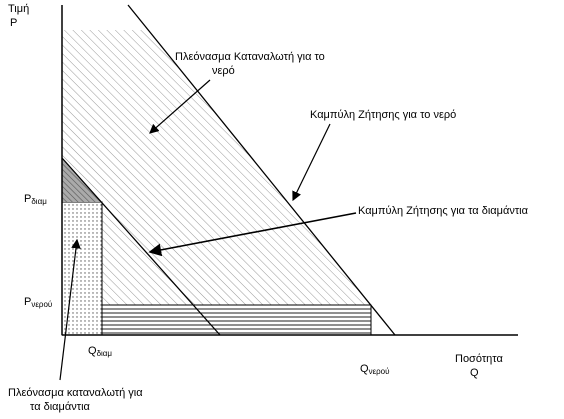 This screenshot has width=564, height=419. I want to click on p-diamonds-label: Pδιαμ, so click(35, 199).